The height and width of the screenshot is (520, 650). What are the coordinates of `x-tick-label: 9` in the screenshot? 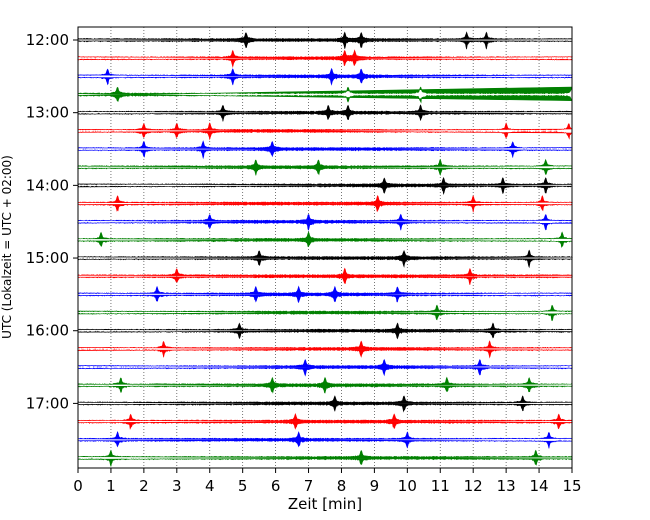 It's located at (375, 486).